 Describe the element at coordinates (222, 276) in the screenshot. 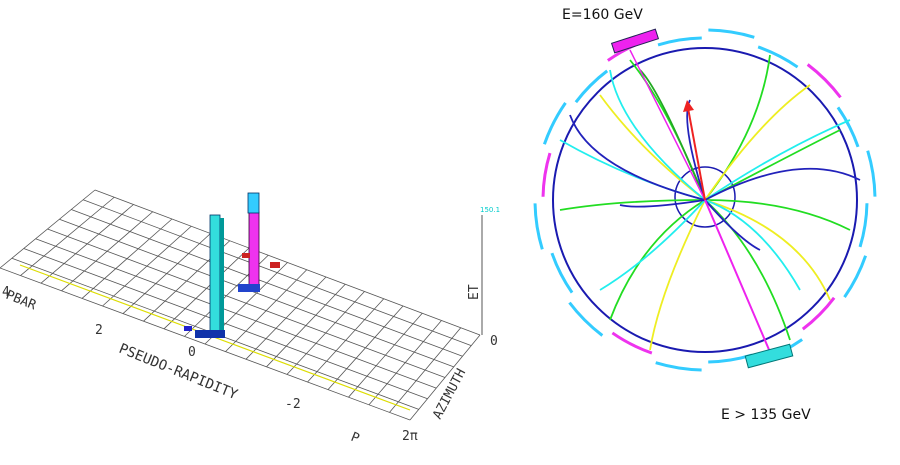

I see `tower-side` at that location.